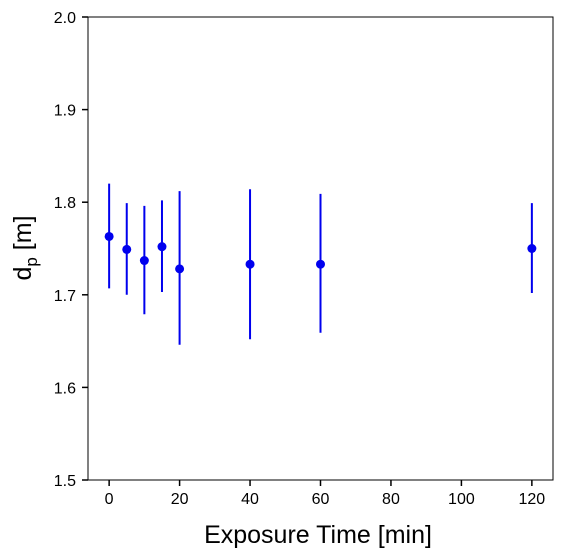  Describe the element at coordinates (391, 499) in the screenshot. I see `x-tick-label: 80` at that location.